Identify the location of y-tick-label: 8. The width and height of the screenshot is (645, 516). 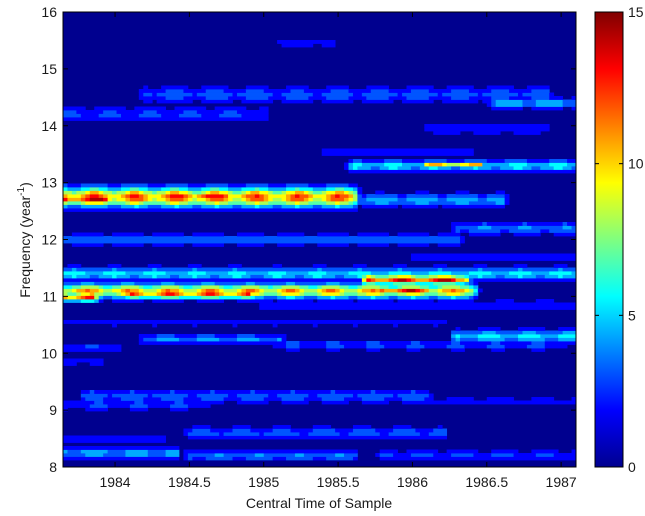
(53, 467).